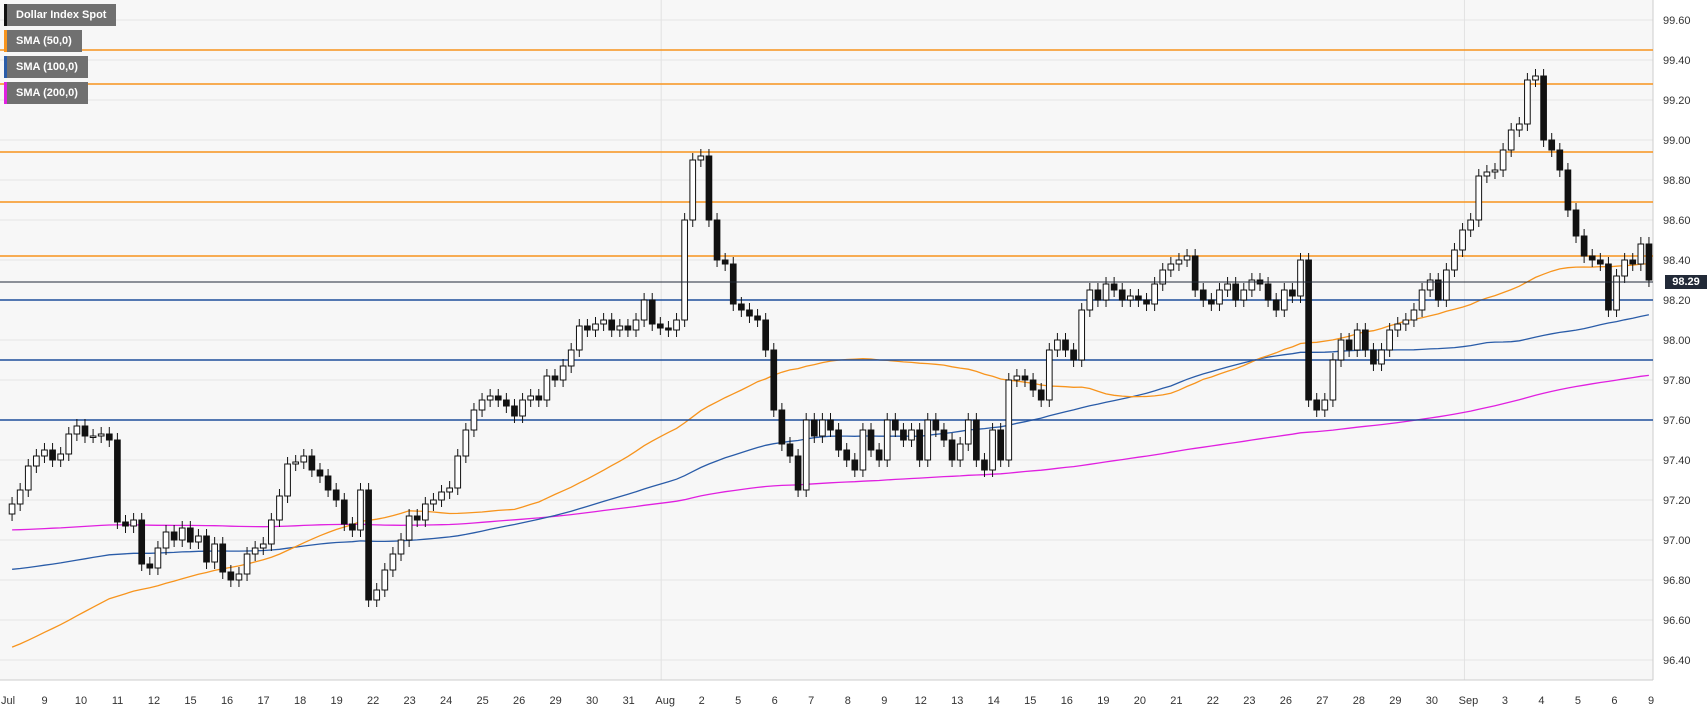 The image size is (1707, 717). What do you see at coordinates (1677, 421) in the screenshot?
I see `y-tick-label: 97.60` at bounding box center [1677, 421].